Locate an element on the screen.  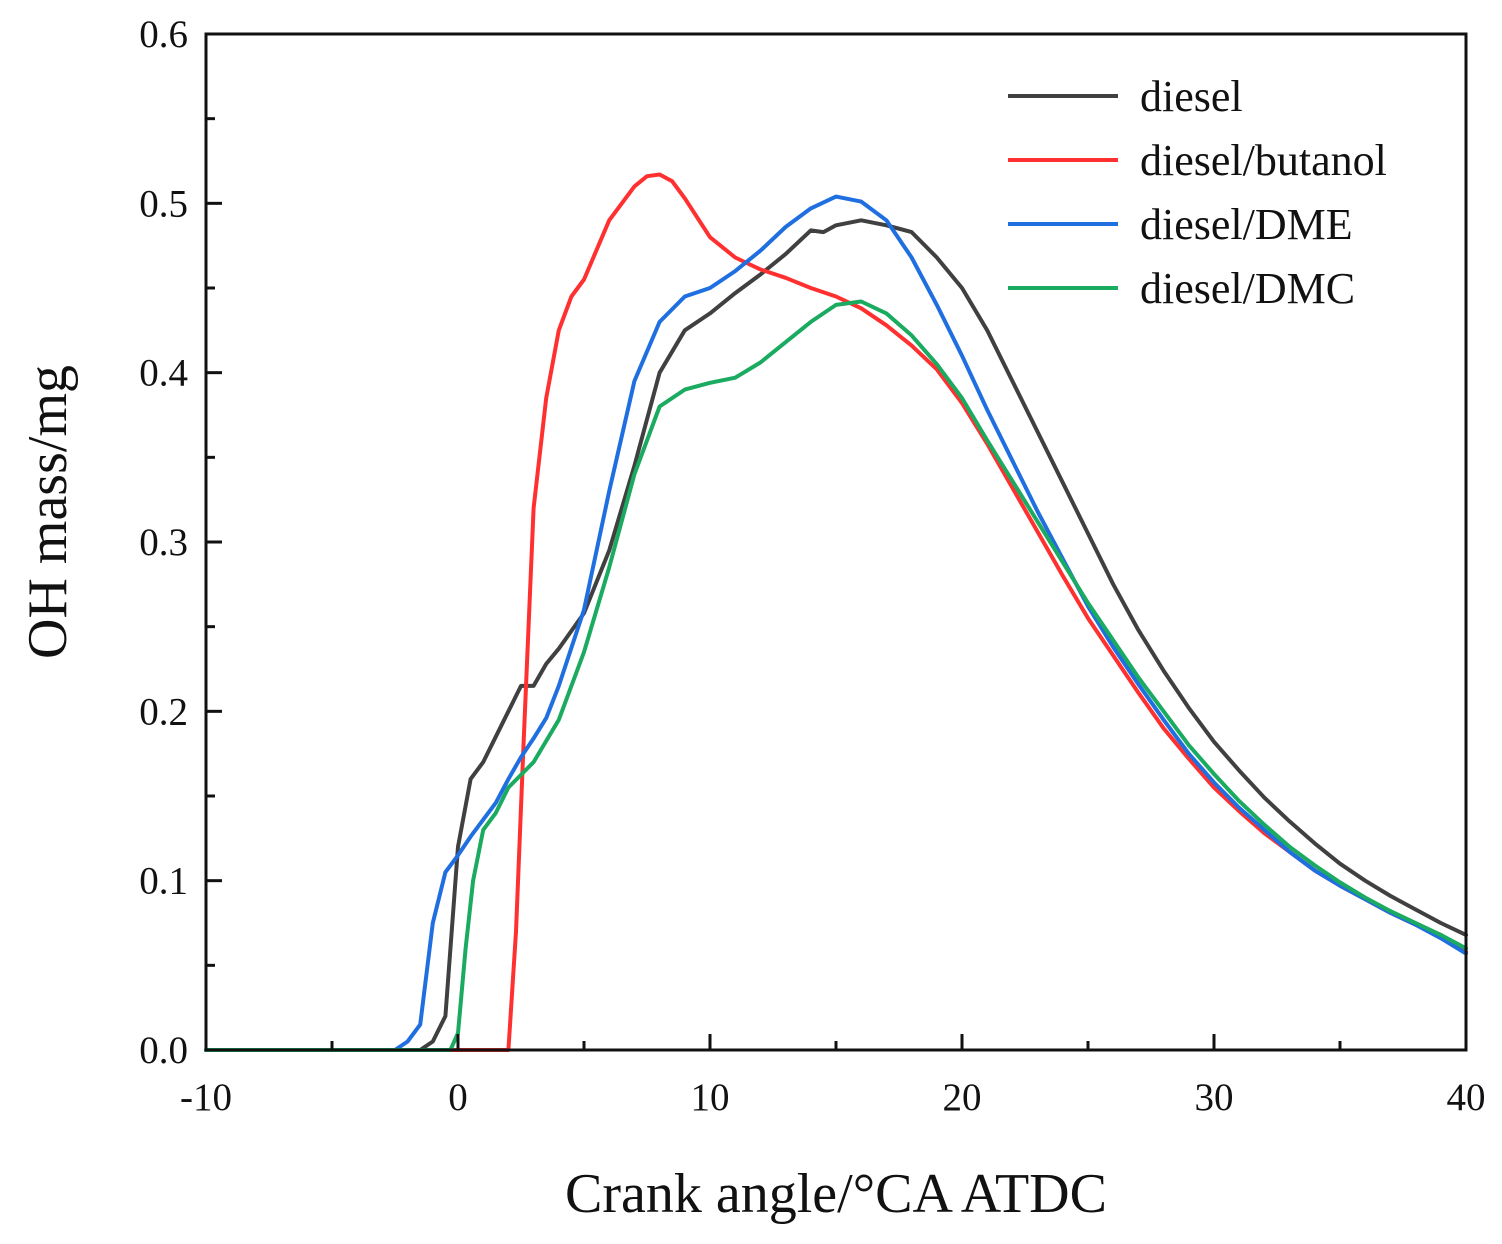
y-tick-label: 0.0 is located at coordinates (163, 1050).